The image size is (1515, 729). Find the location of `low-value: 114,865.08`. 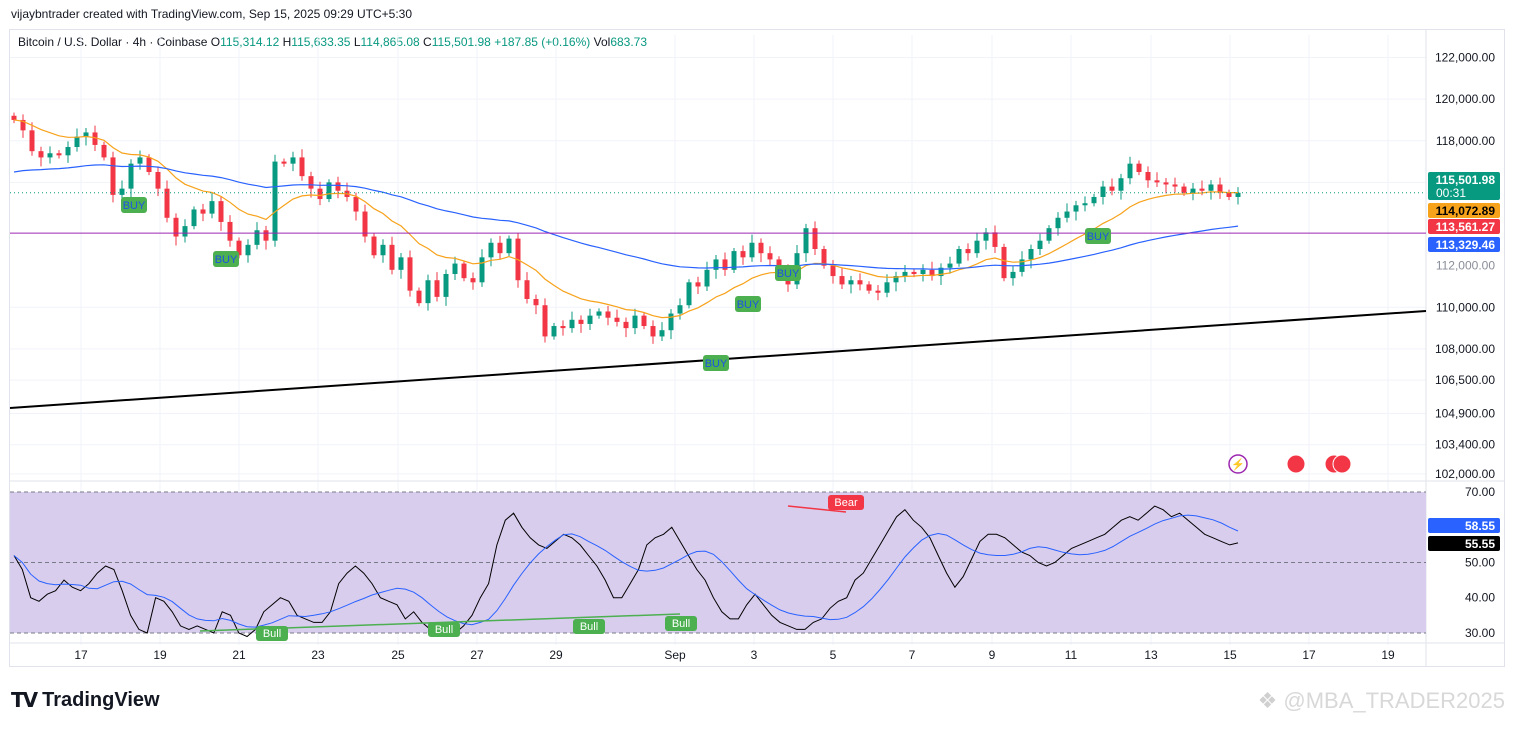

low-value: 114,865.08 is located at coordinates (390, 42).